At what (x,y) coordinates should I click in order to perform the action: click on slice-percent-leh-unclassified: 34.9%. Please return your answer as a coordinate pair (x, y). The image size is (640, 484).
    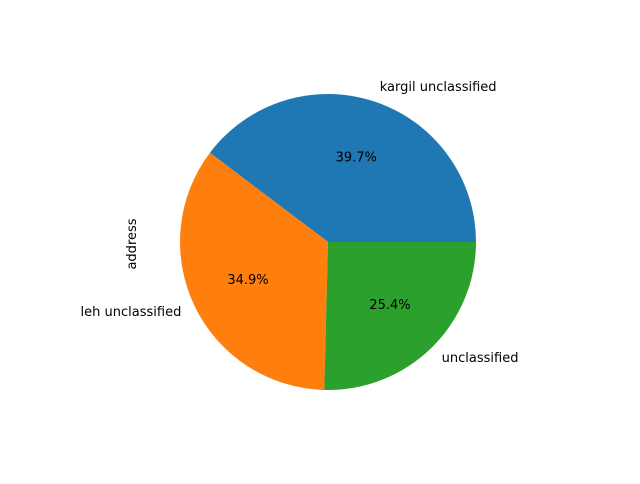
    Looking at the image, I should click on (247, 280).